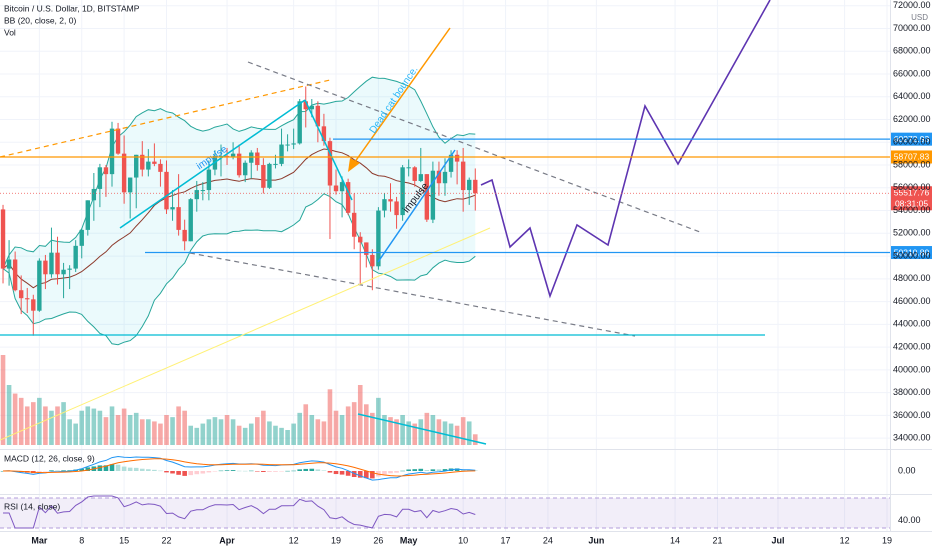  Describe the element at coordinates (72, 8) in the screenshot. I see `chart-title: Bitcoin / U.S. Dollar, 1D, BITSTAMP` at that location.